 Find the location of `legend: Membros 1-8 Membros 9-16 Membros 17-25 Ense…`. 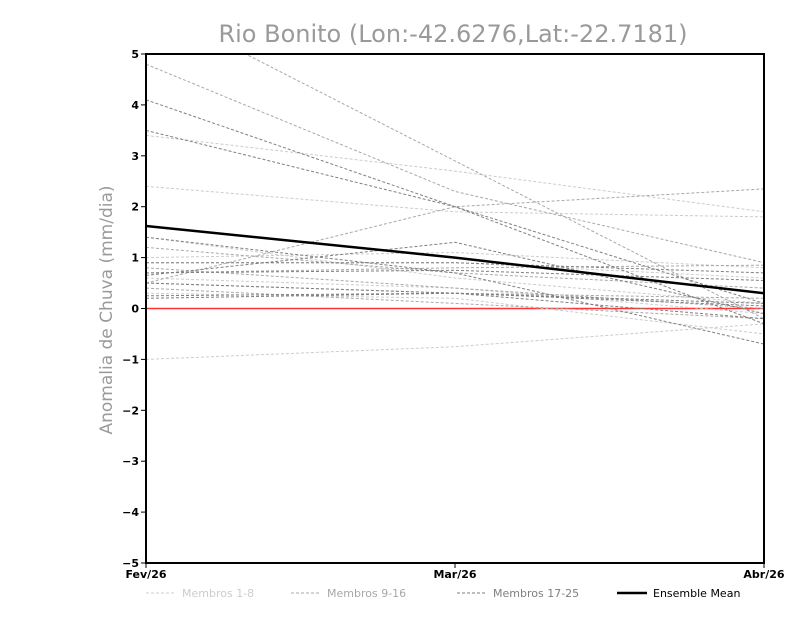

legend: Membros 1-8 Membros 9-16 Membros 17-25 Ense… is located at coordinates (443, 593).